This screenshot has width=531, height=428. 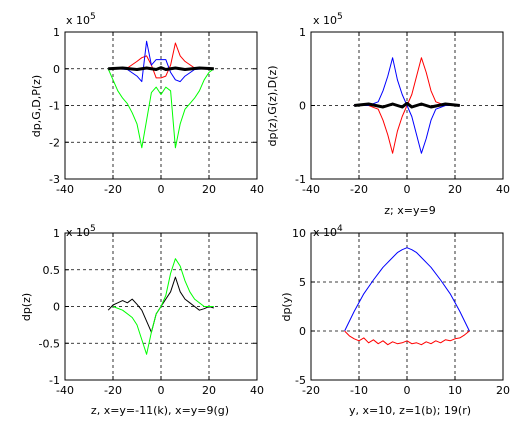 I want to click on panel-3-exponent: x 105, so click(x=81, y=231).